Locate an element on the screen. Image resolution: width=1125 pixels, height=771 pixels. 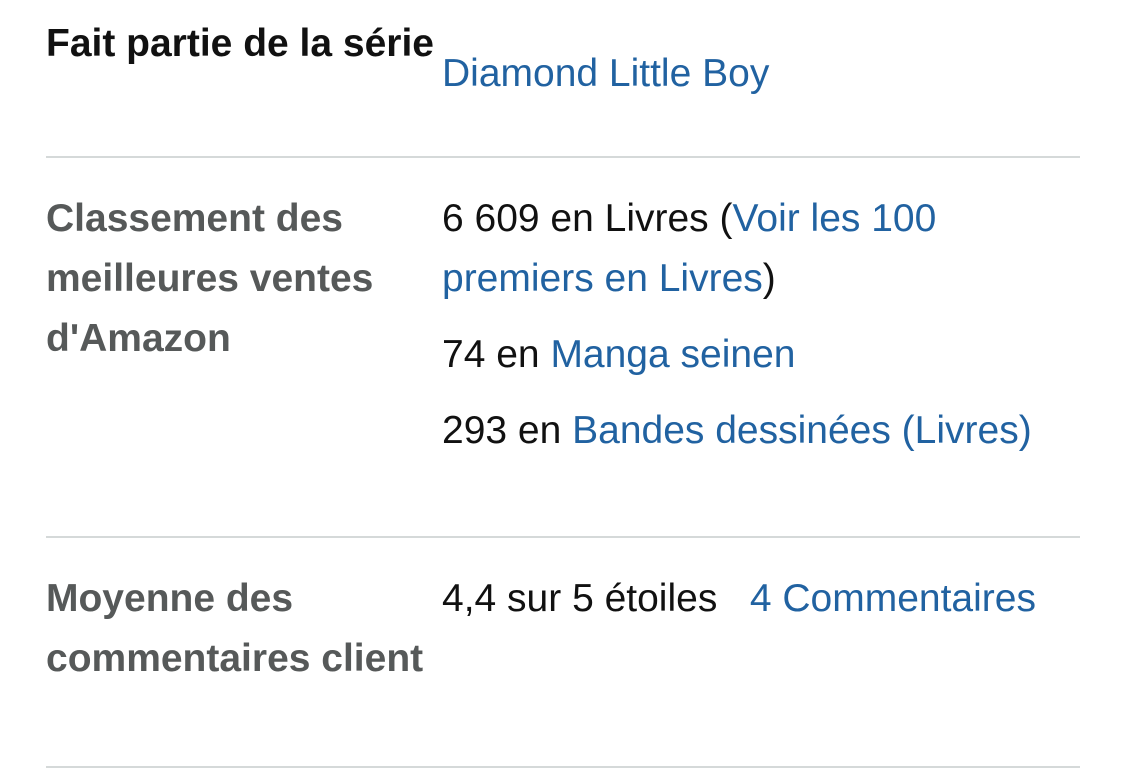
rating-text: 4,4 sur 5 étoiles is located at coordinates (580, 598).